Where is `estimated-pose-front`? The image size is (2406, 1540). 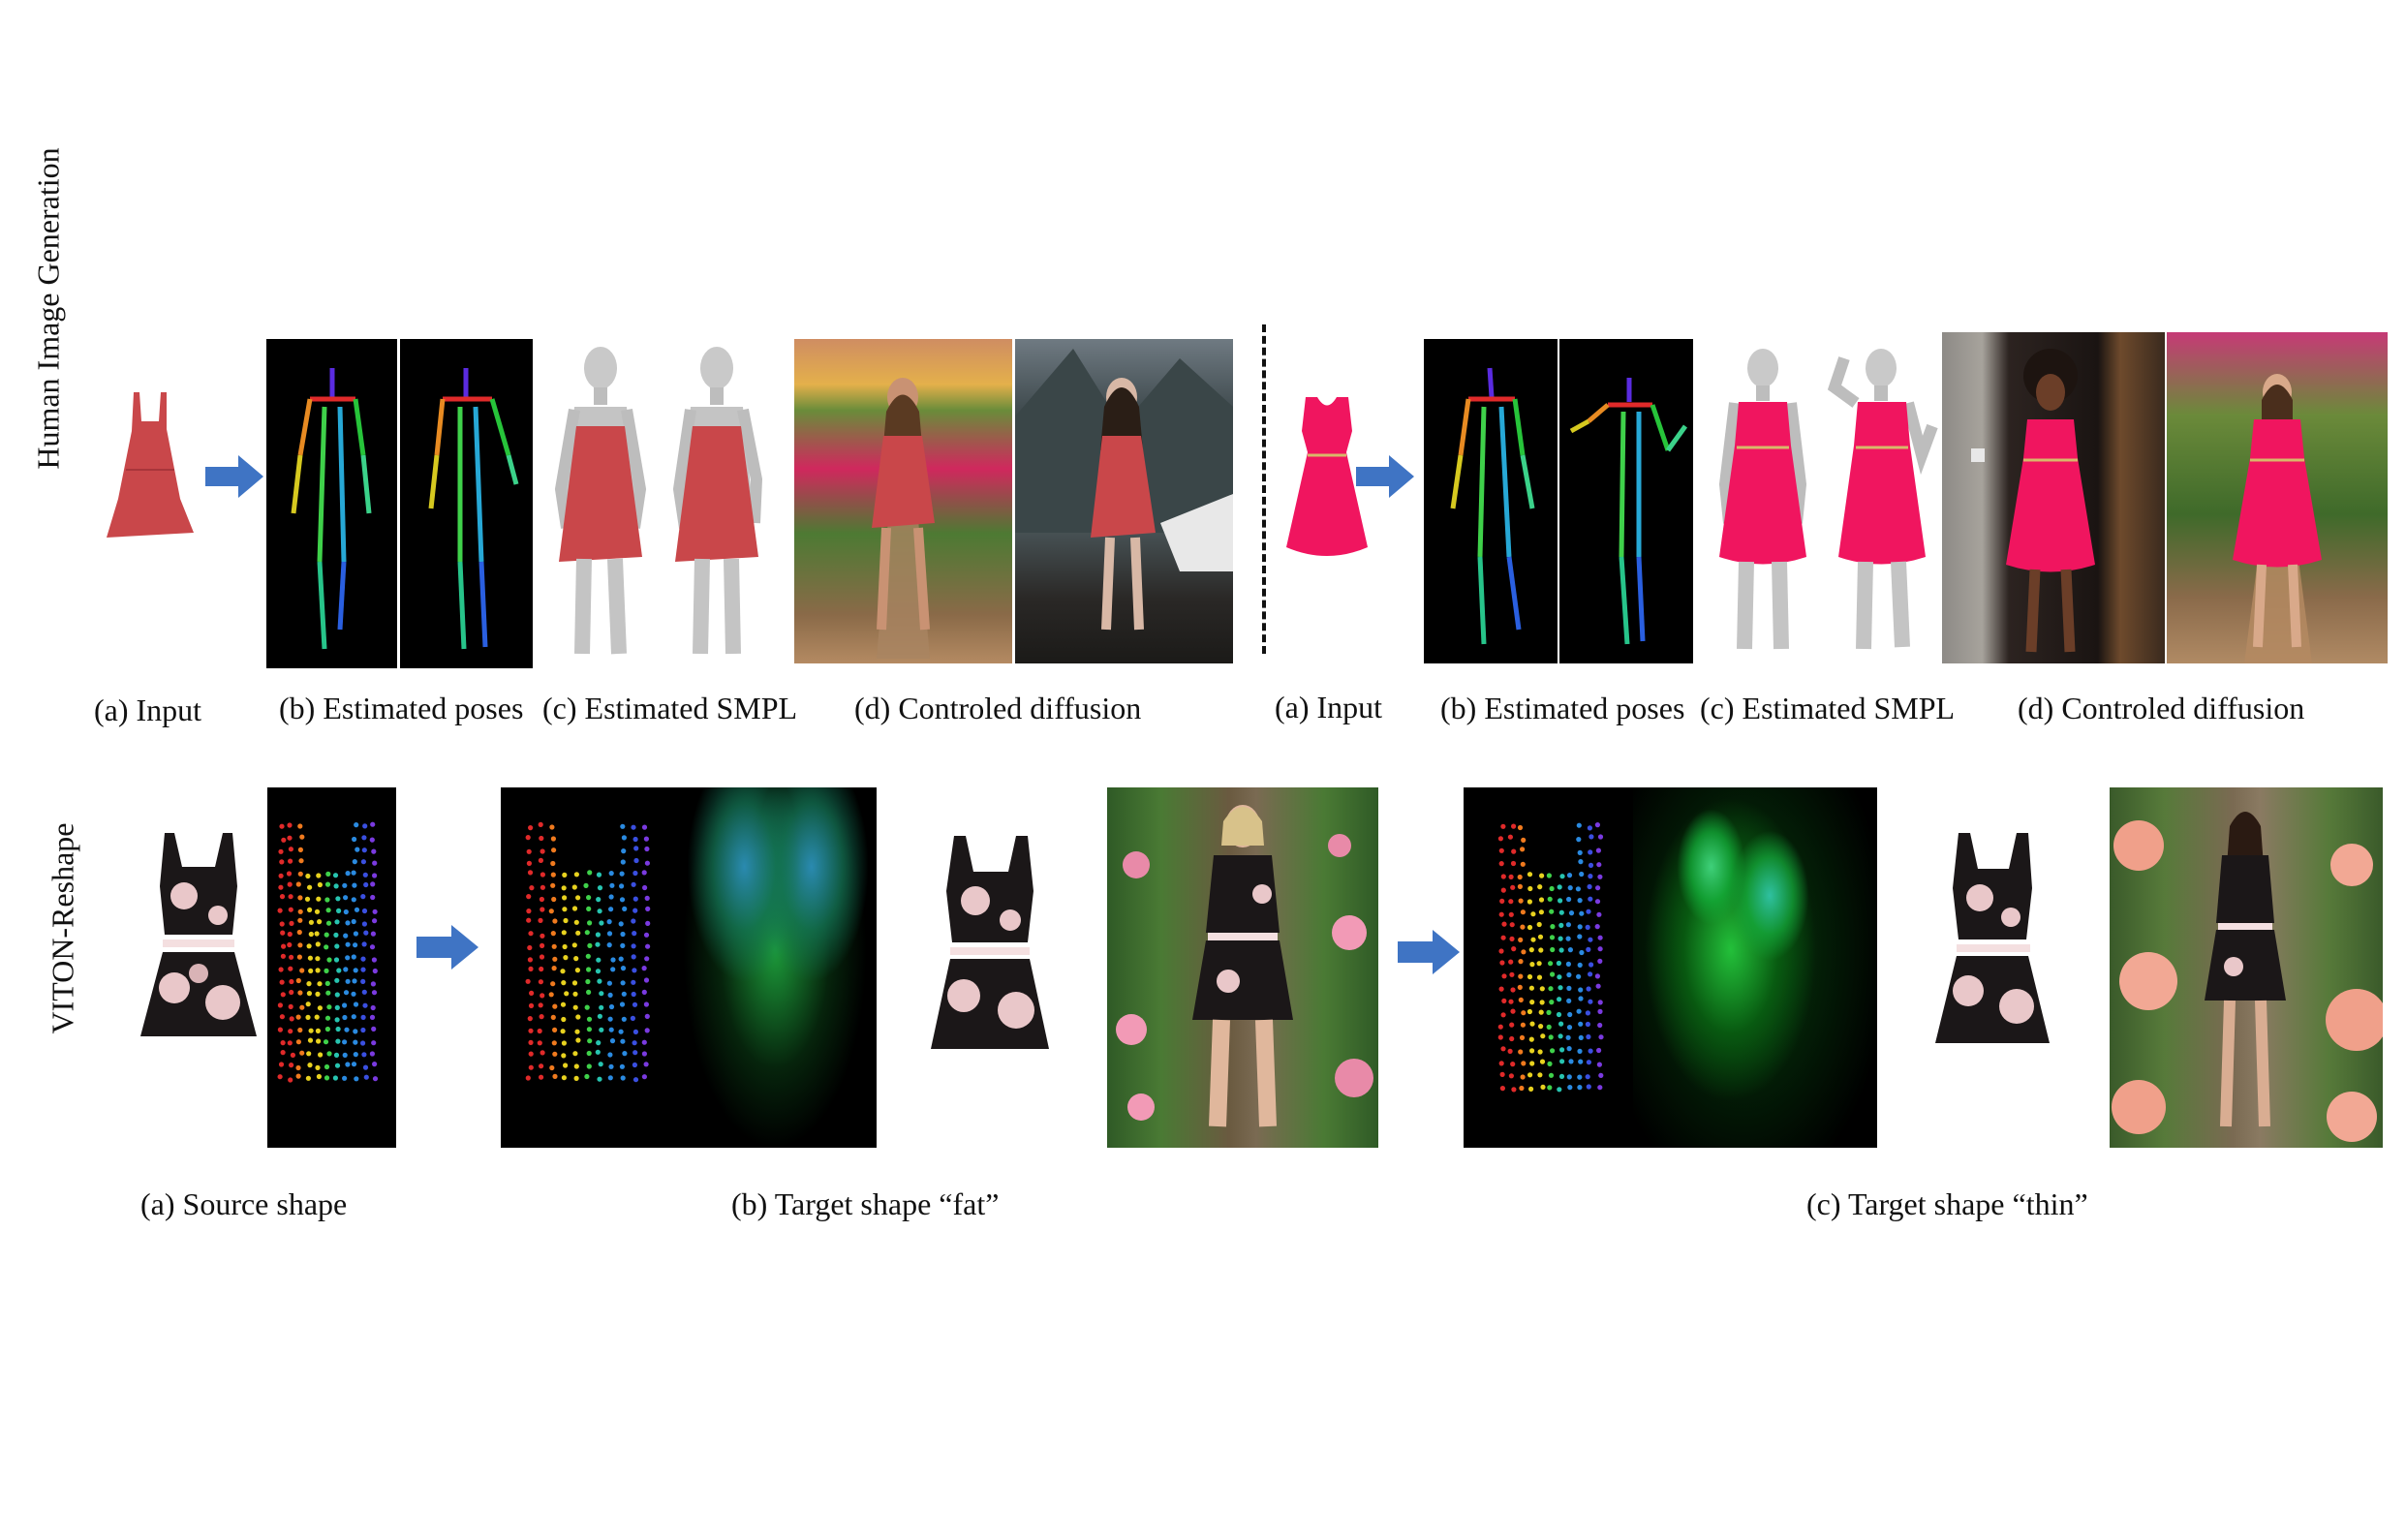 estimated-pose-front is located at coordinates (332, 503).